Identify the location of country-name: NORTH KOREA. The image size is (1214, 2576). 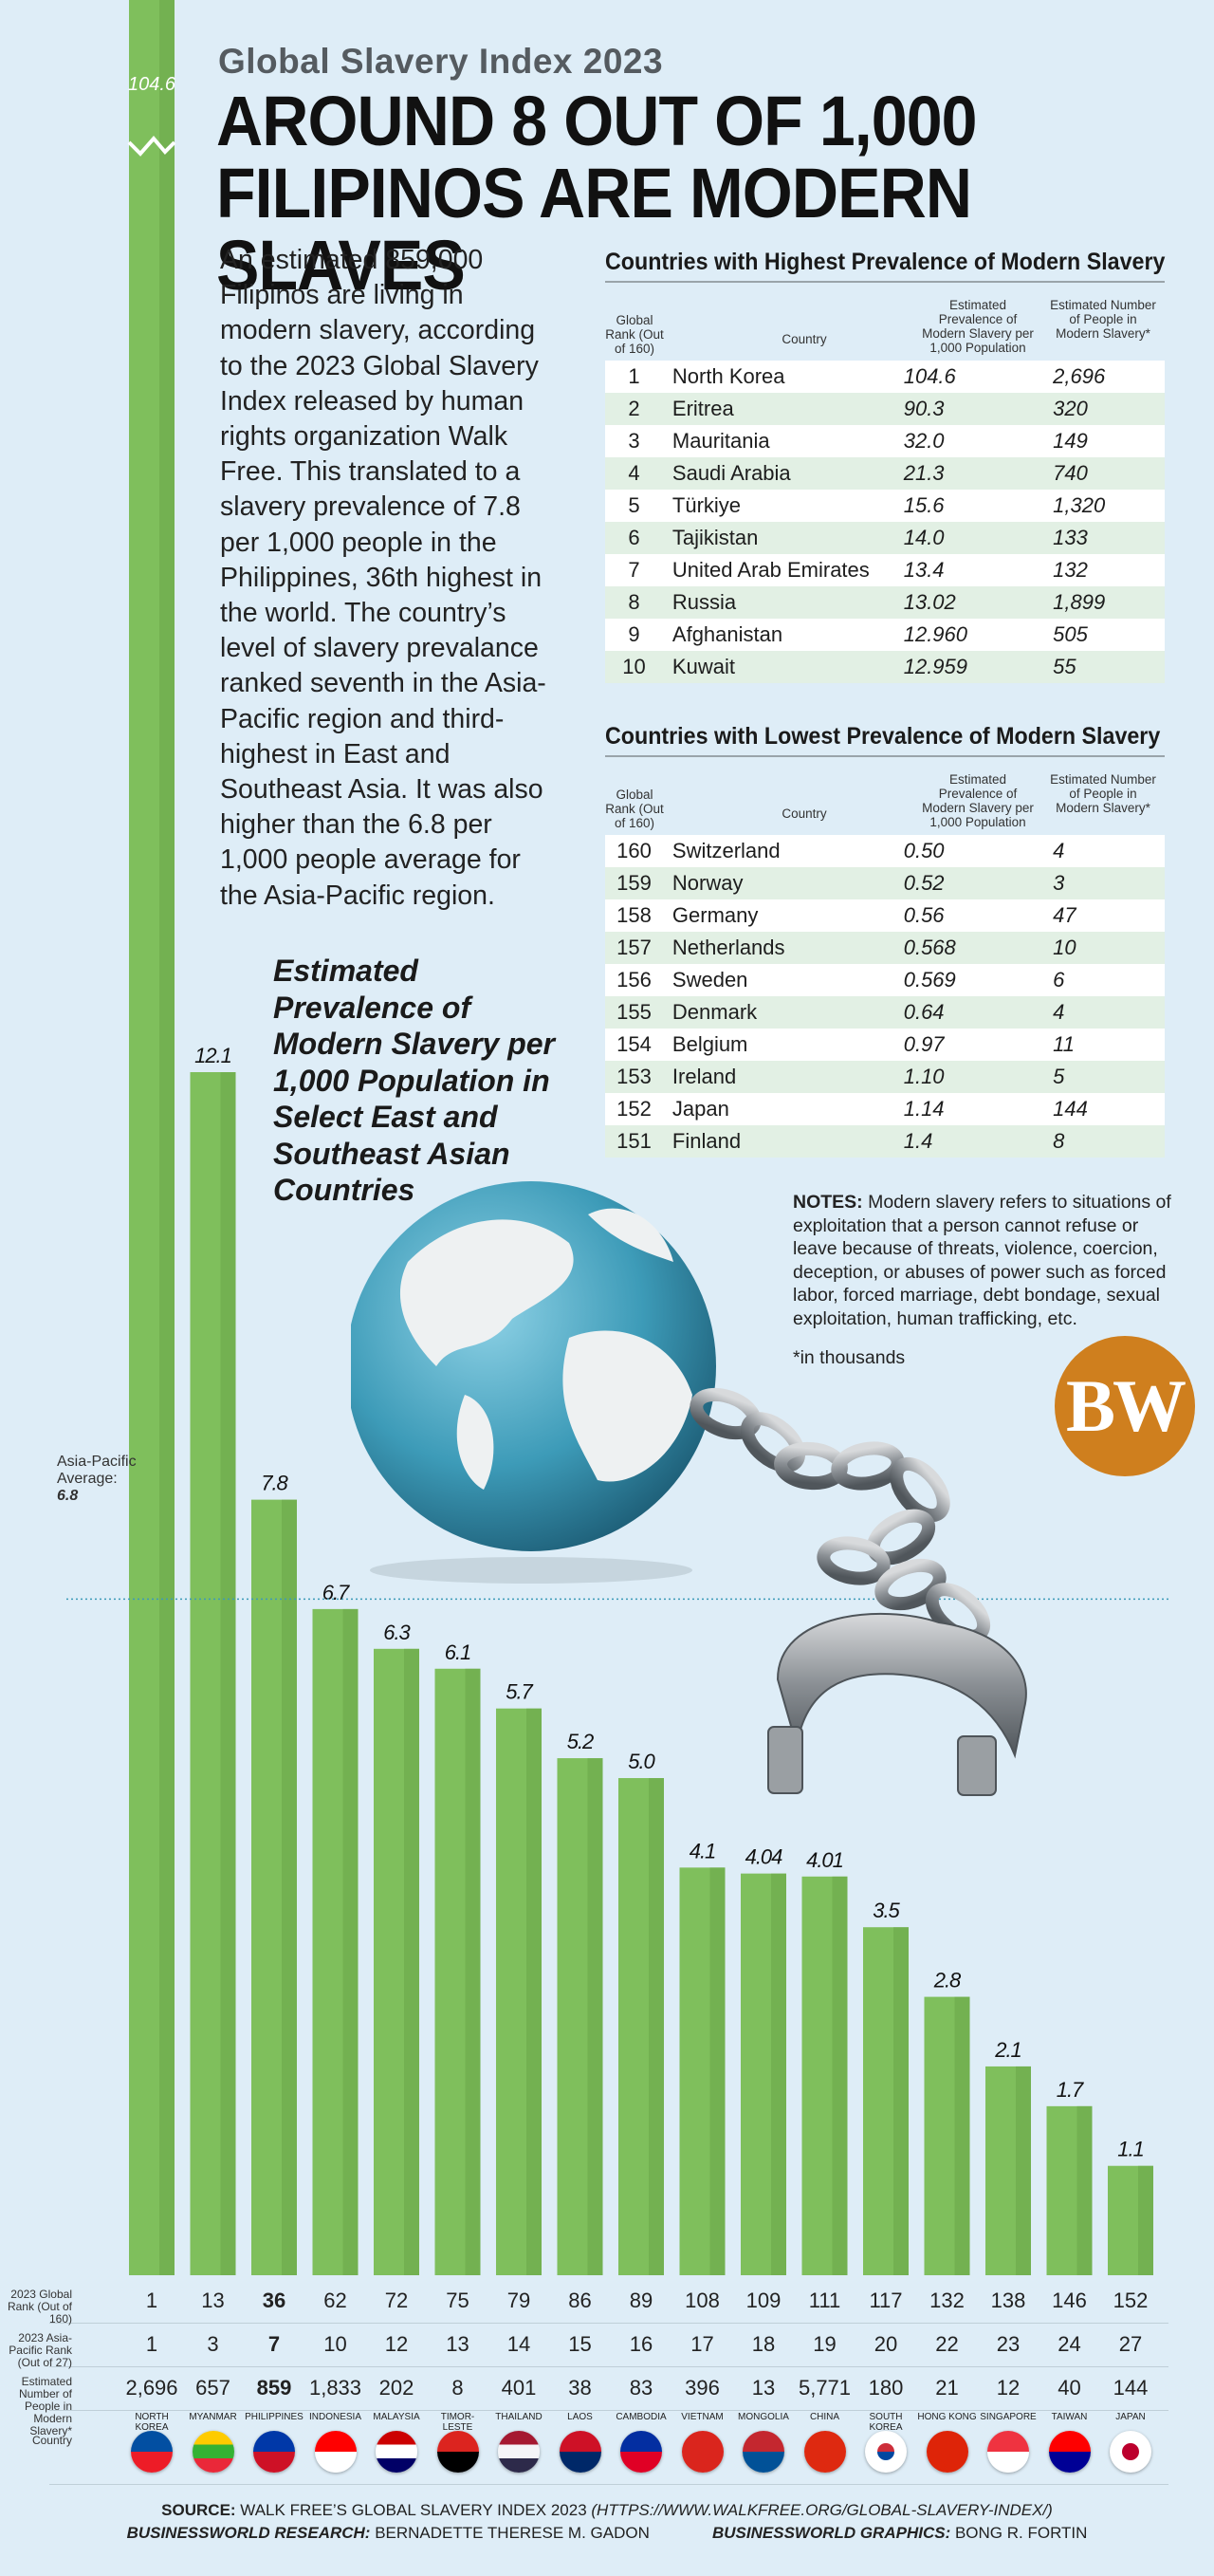
(152, 2422).